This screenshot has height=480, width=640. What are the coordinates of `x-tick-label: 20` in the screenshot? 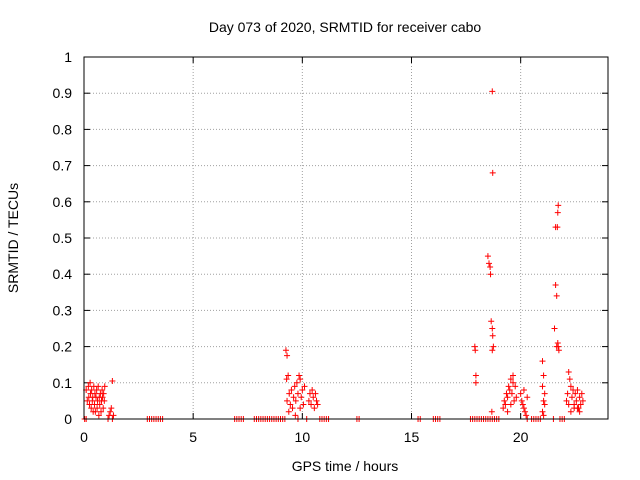 It's located at (521, 437).